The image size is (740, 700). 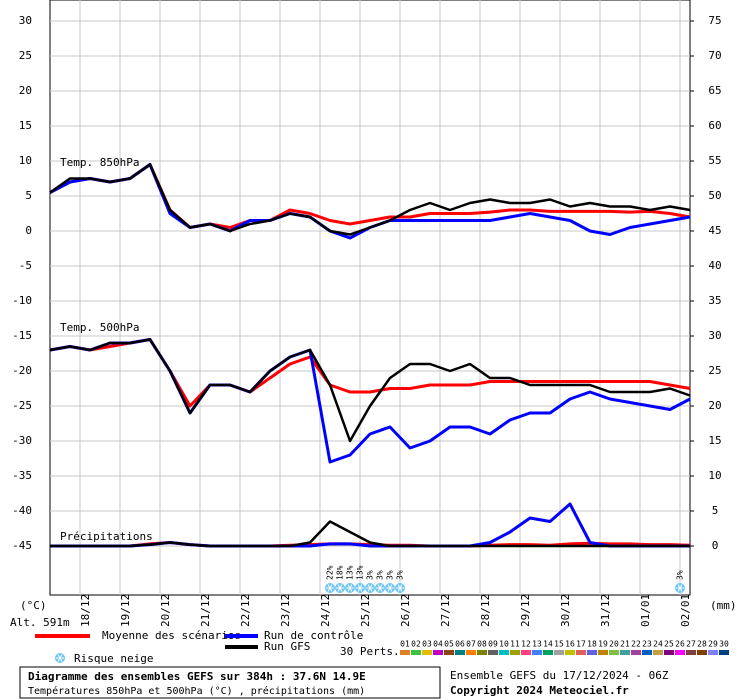 I want to click on perturbation-label: 27, so click(x=691, y=644).